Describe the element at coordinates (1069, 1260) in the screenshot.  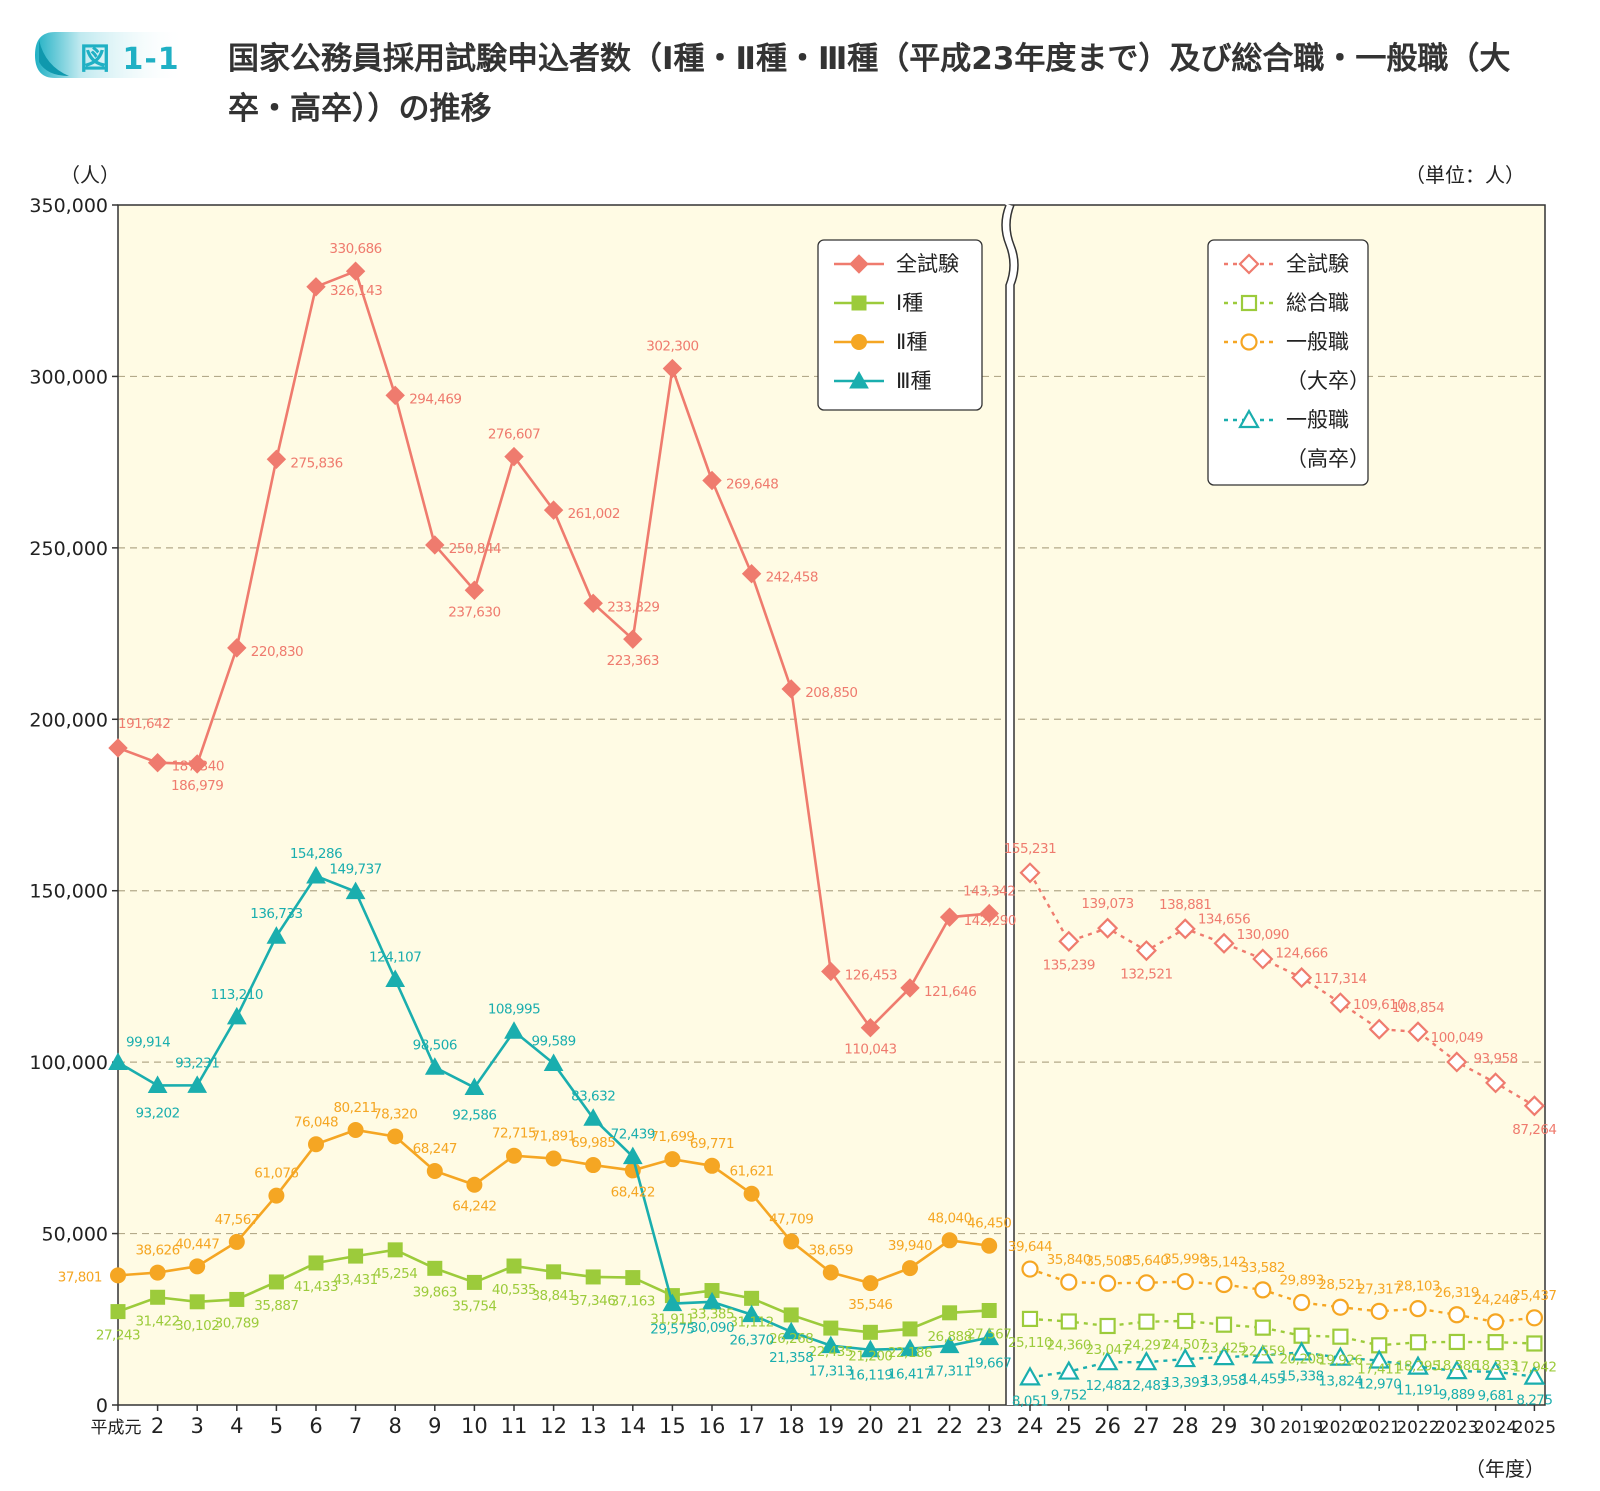
I see `data-label: 35,840` at that location.